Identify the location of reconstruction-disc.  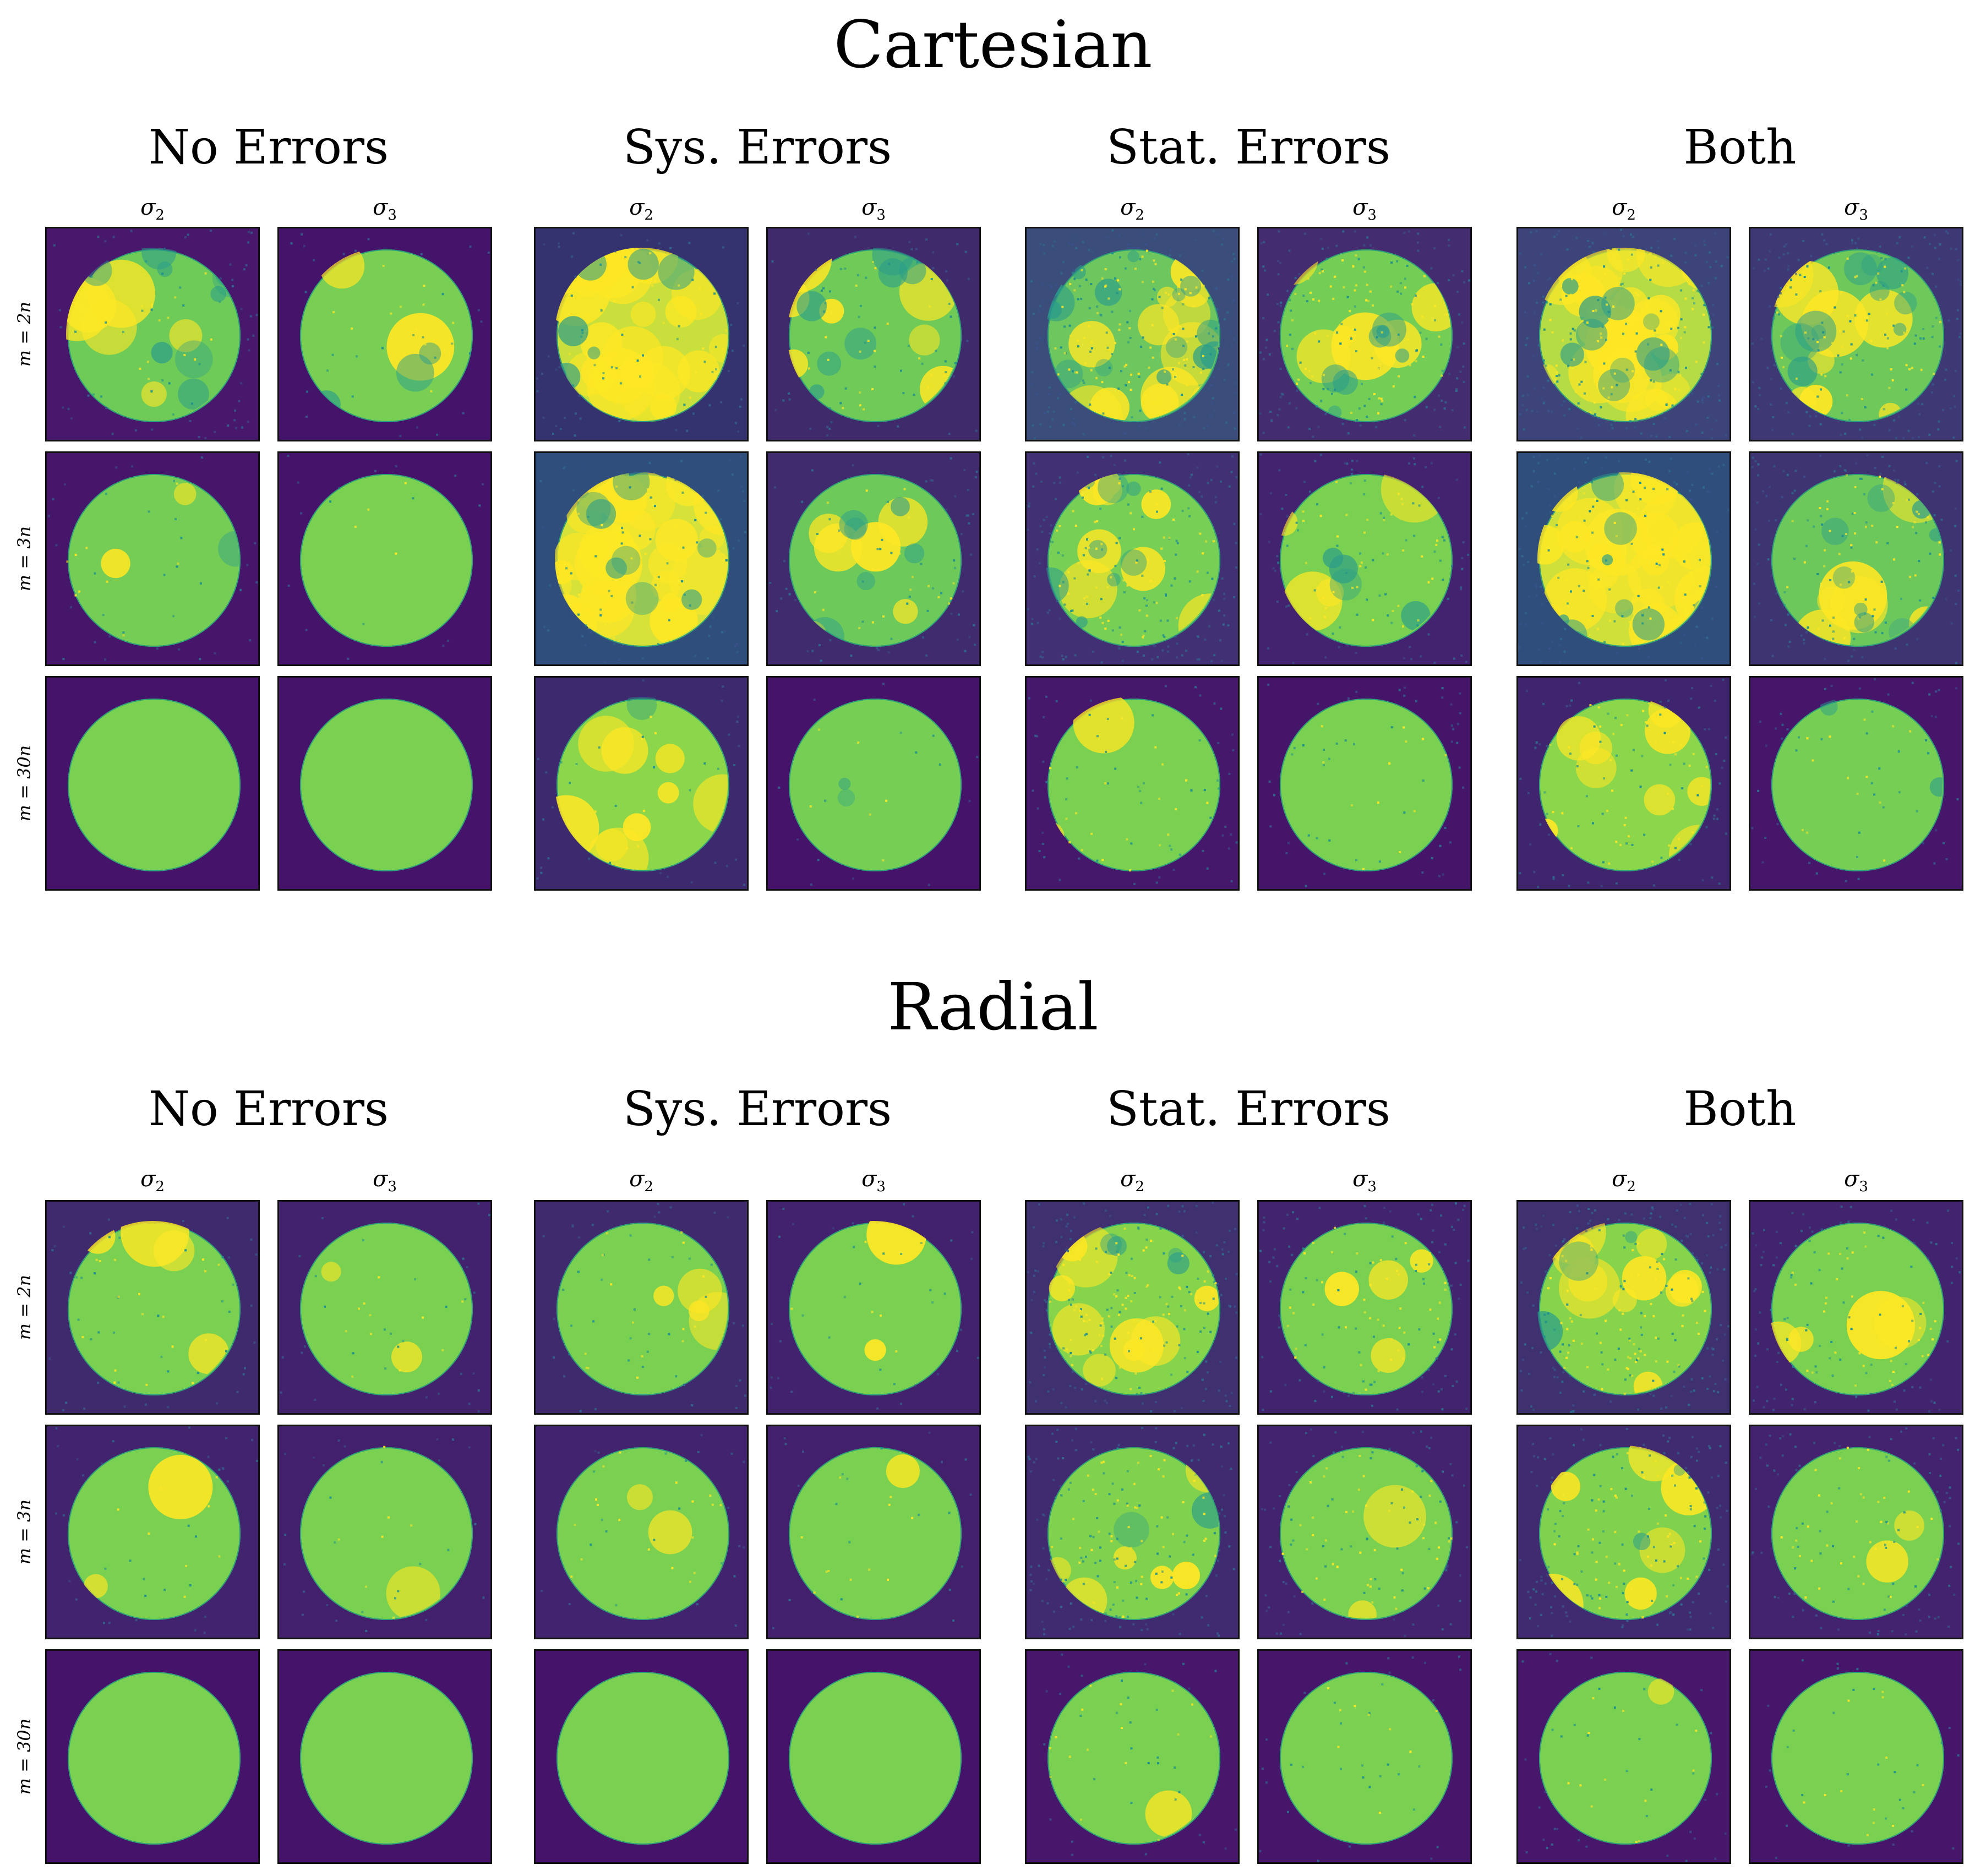
(642, 1759).